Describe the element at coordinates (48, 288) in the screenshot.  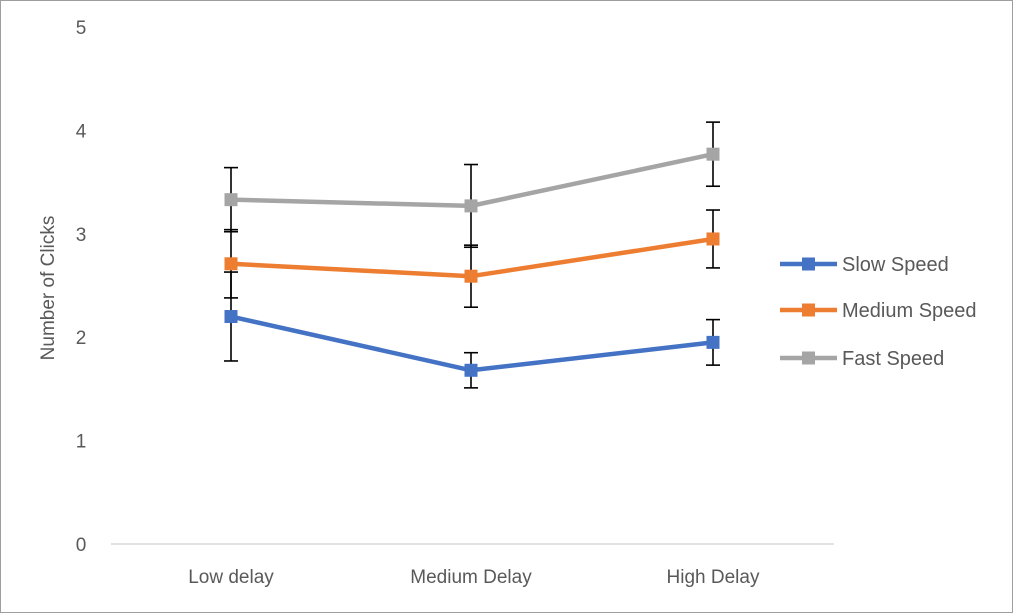
I see `y-axis-title: Number of Clicks` at that location.